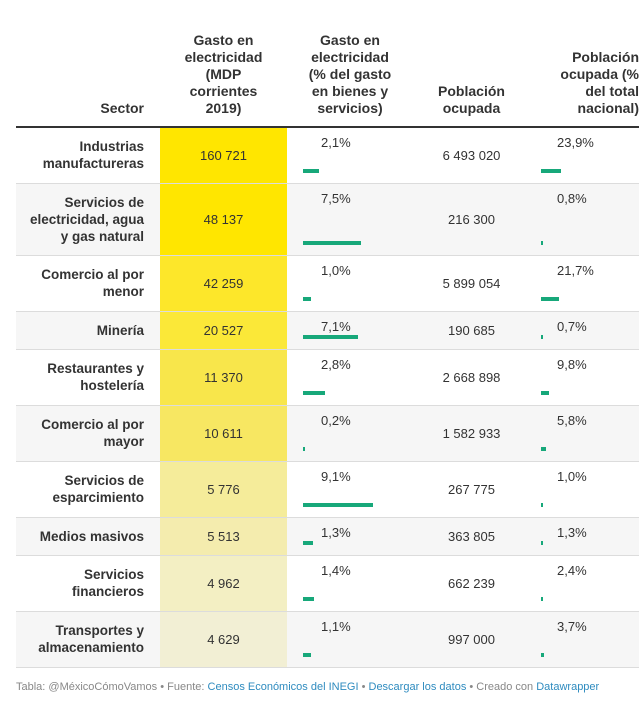  What do you see at coordinates (223, 330) in the screenshot?
I see `gasto-mdp-cell: 20 527` at bounding box center [223, 330].